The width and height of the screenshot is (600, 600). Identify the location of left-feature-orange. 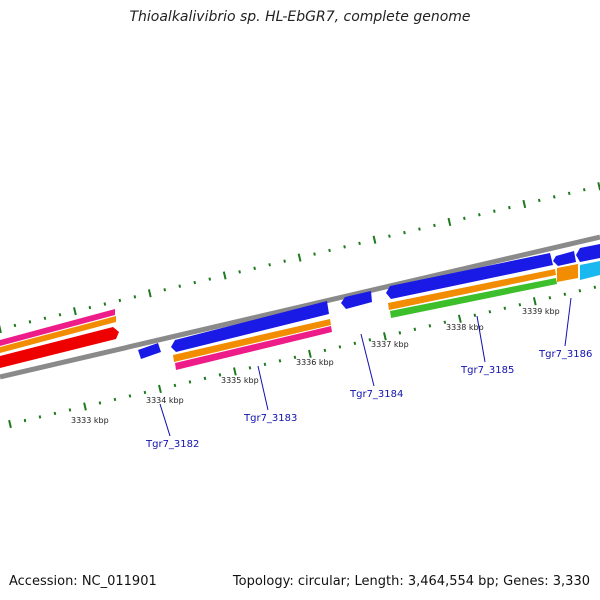
(58, 334).